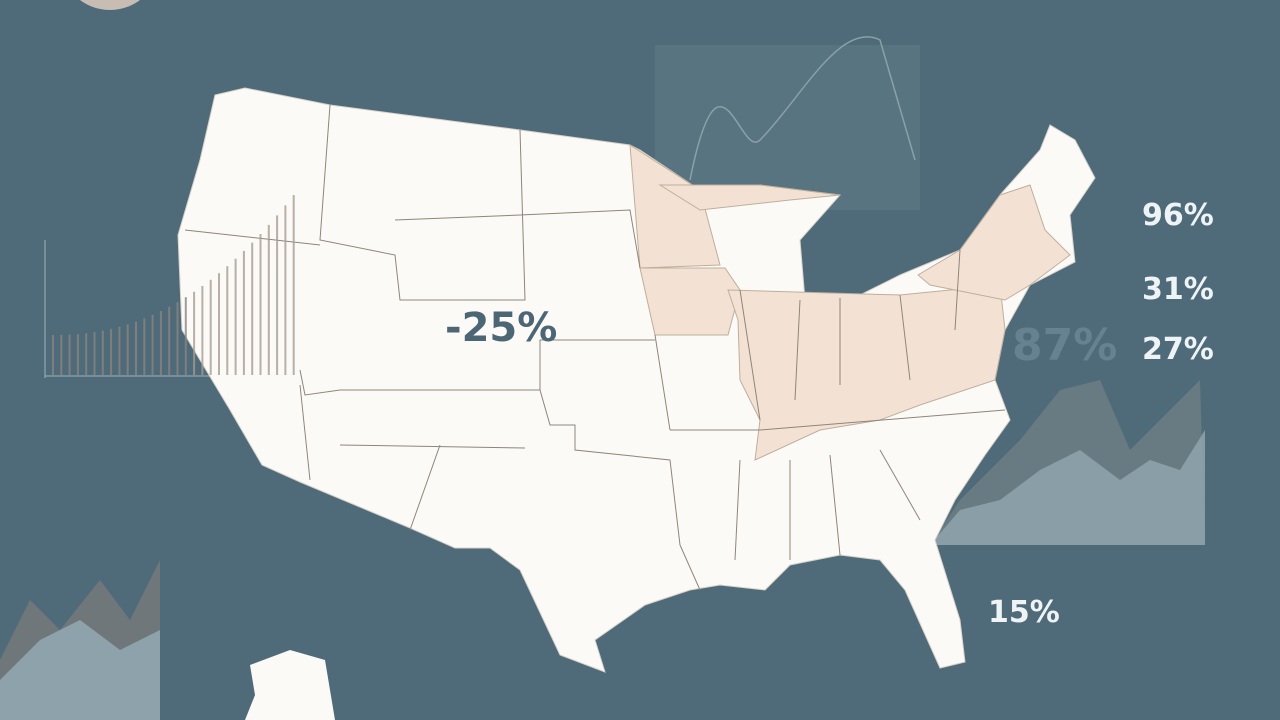 The height and width of the screenshot is (720, 1280). Describe the element at coordinates (690, 301) in the screenshot. I see `state-iowa` at that location.